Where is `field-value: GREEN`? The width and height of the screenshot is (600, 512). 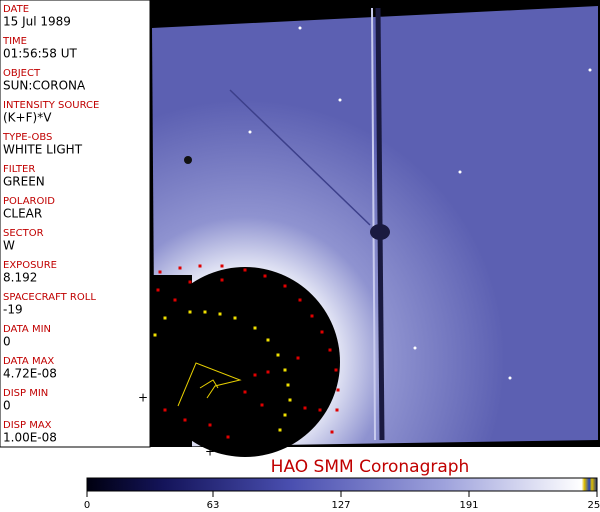
field-value: GREEN is located at coordinates (24, 182).